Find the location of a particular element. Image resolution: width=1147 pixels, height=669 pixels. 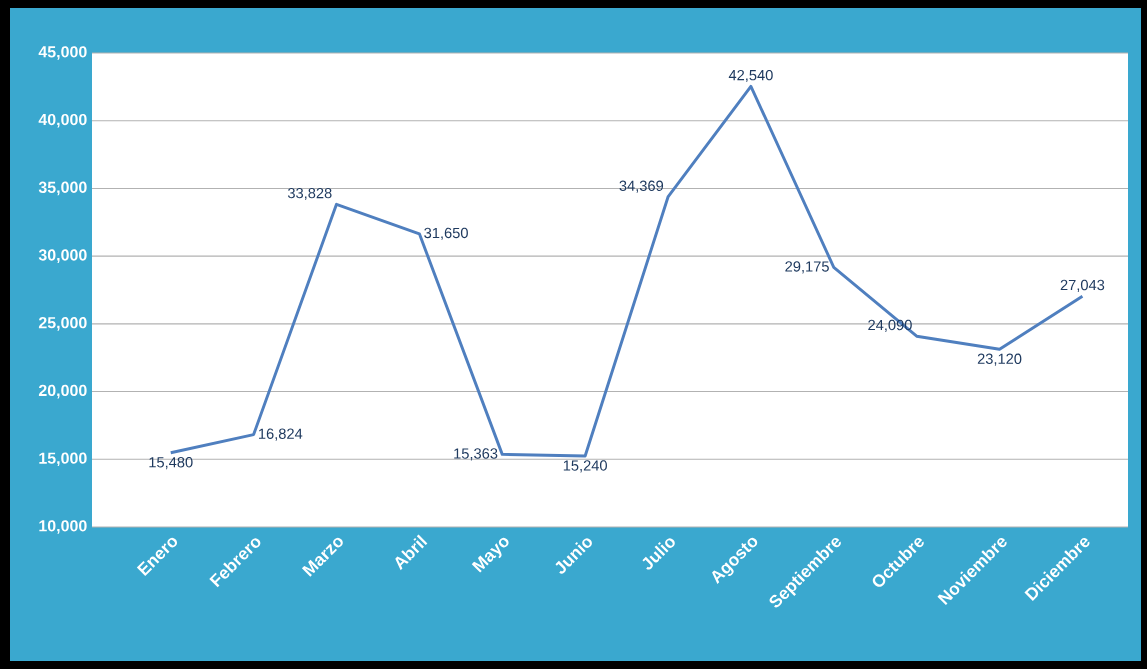

y-tick-label: 45,000 is located at coordinates (62, 53).